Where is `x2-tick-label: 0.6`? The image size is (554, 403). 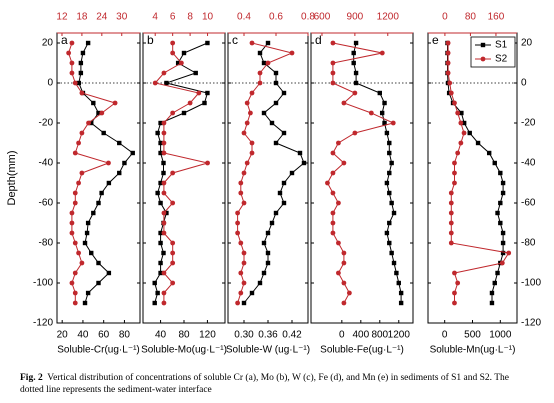 x2-tick-label: 0.6 is located at coordinates (276, 17).